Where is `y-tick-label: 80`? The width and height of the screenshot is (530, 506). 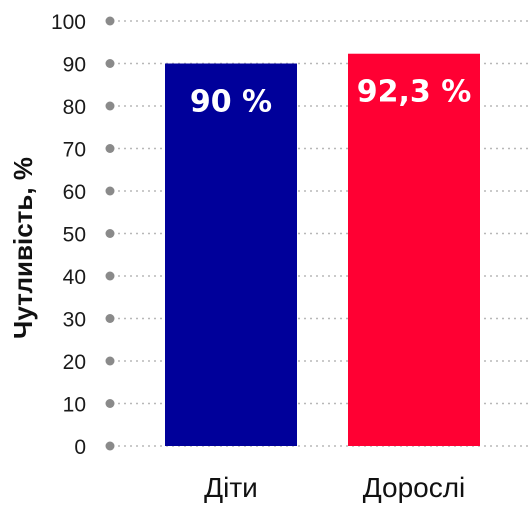
y-tick-label: 80 is located at coordinates (74, 107).